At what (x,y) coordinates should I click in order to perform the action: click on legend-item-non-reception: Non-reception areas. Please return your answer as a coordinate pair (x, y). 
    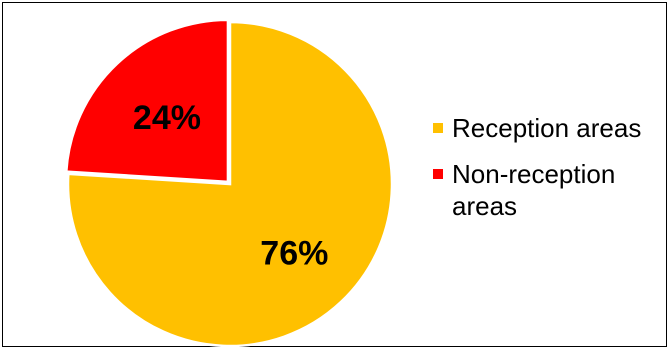
    Looking at the image, I should click on (548, 190).